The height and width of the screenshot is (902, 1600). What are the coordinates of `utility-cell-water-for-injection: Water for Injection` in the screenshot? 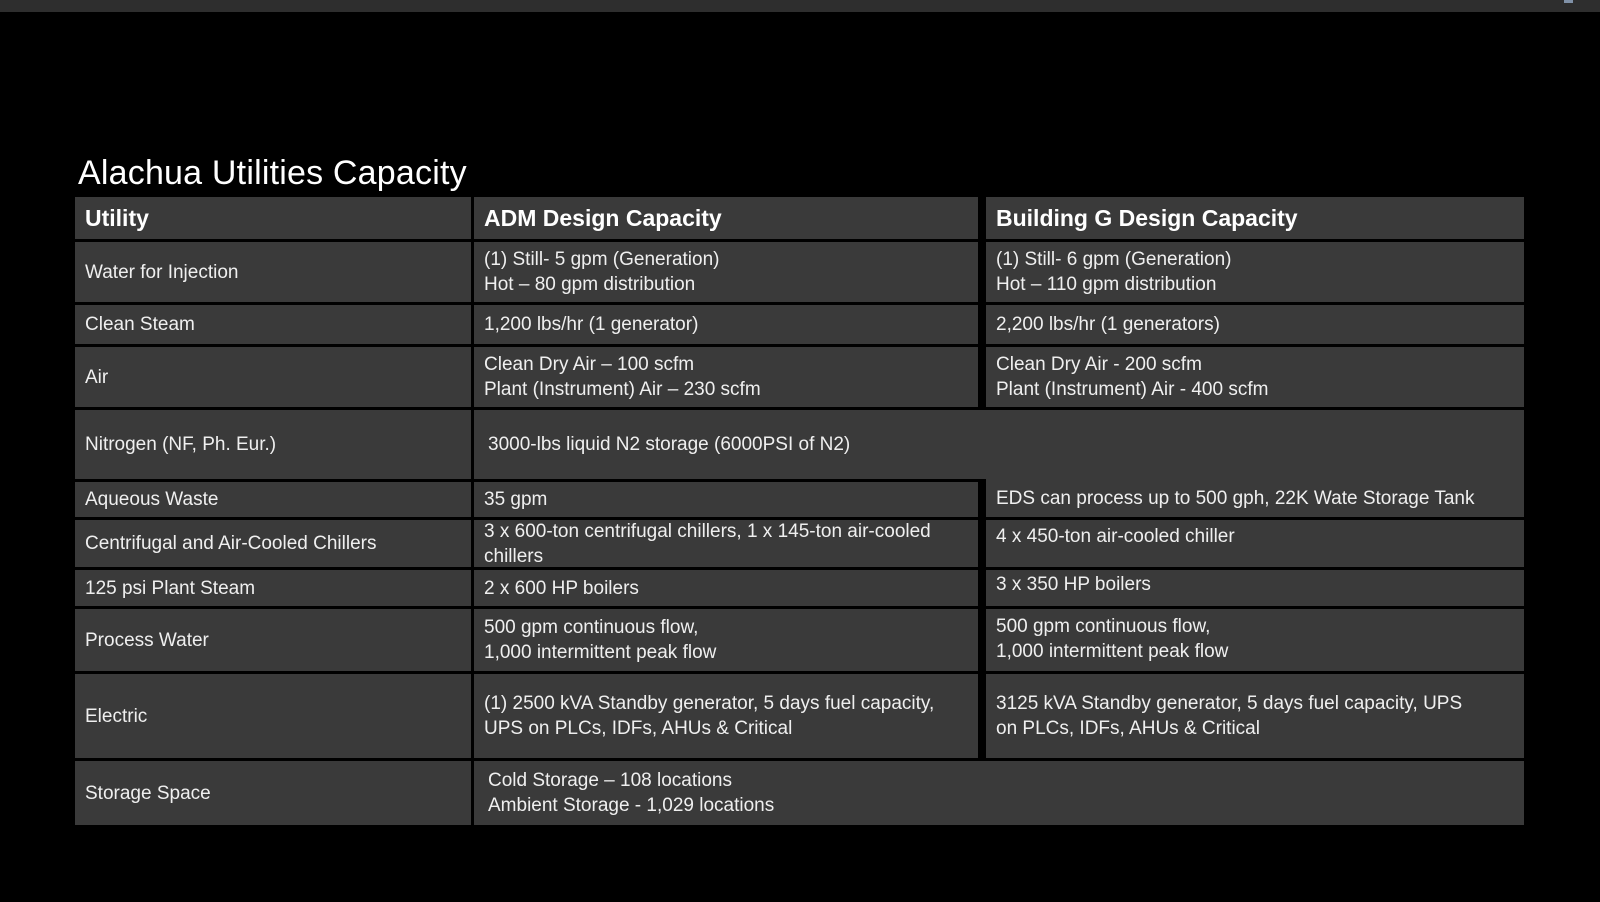 It's located at (273, 272).